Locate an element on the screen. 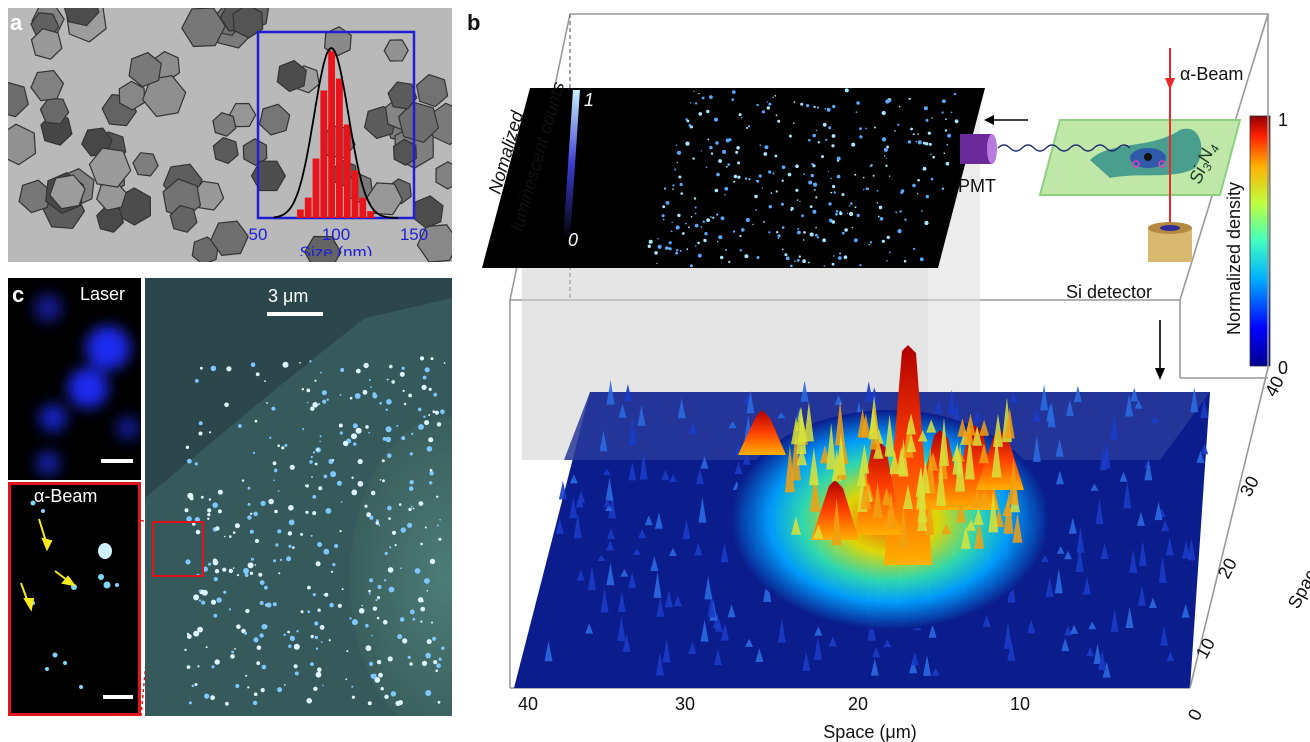 The width and height of the screenshot is (1310, 742). alpha-scale-bar is located at coordinates (118, 697).